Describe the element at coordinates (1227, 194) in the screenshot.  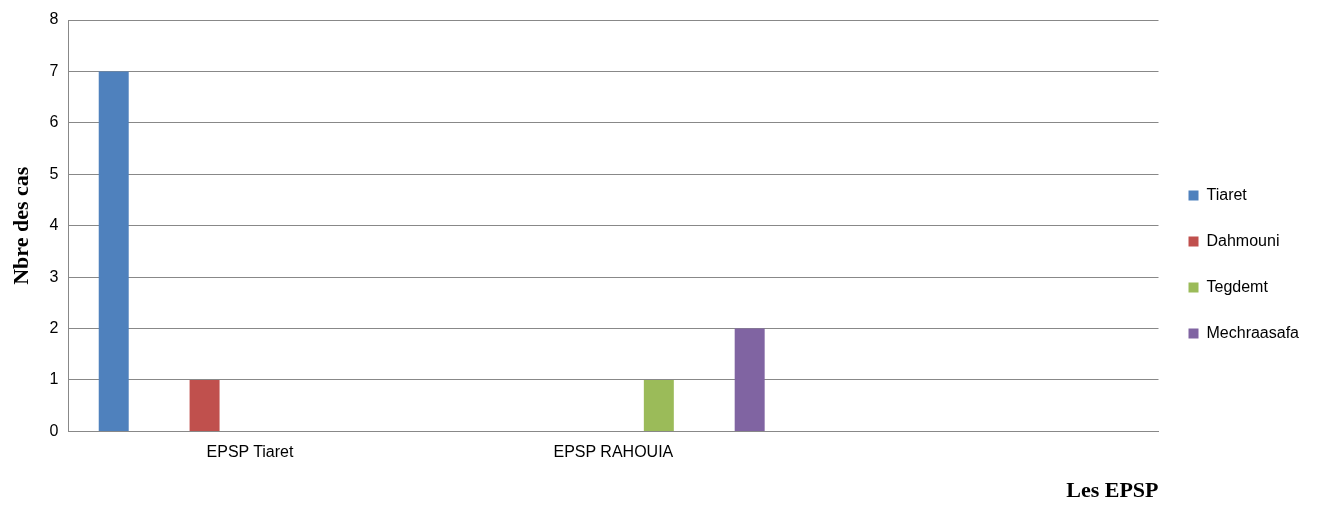
I see `legend-label: Tiaret` at that location.